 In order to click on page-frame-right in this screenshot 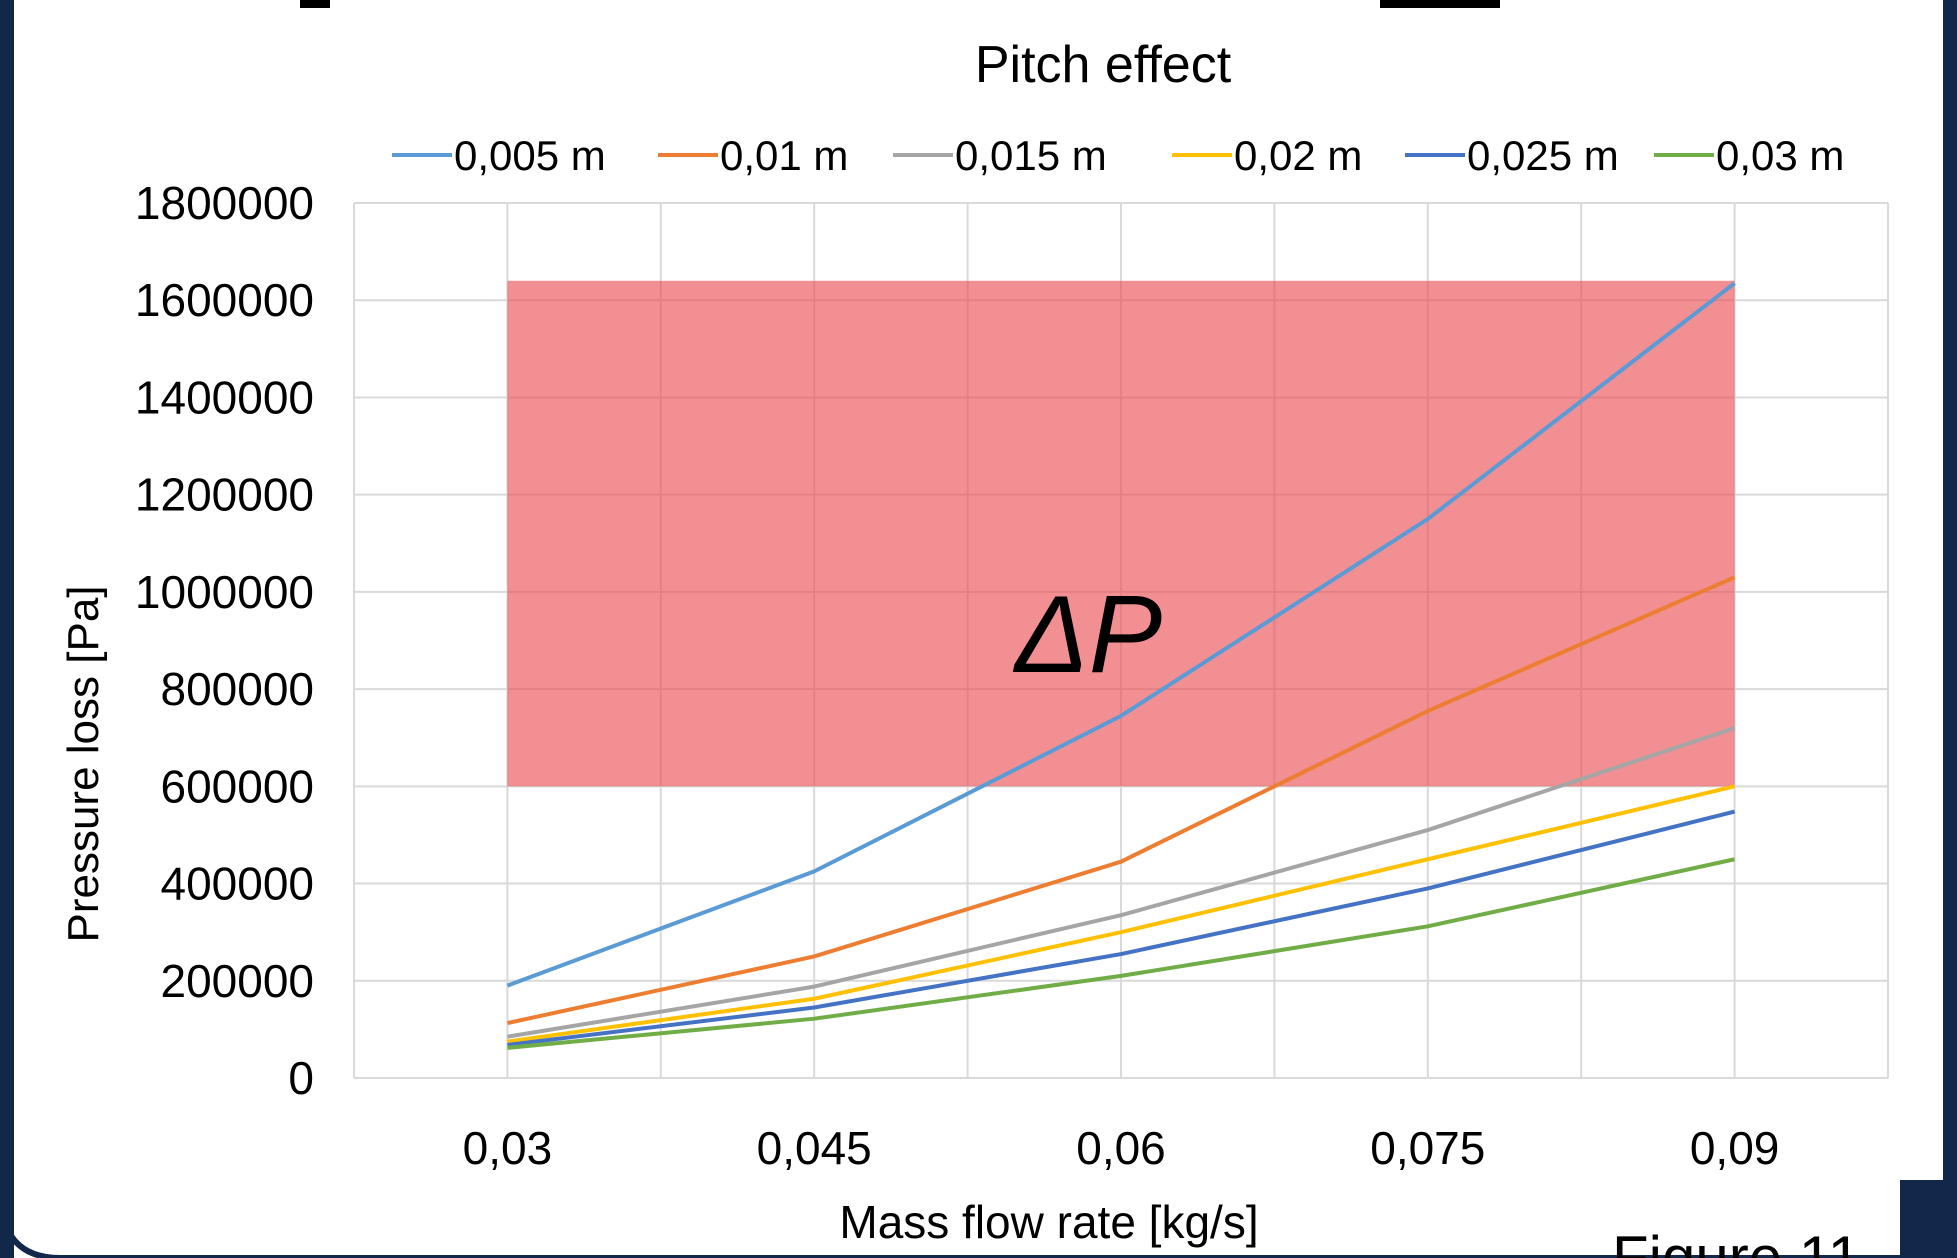, I will do `click(1950, 629)`.